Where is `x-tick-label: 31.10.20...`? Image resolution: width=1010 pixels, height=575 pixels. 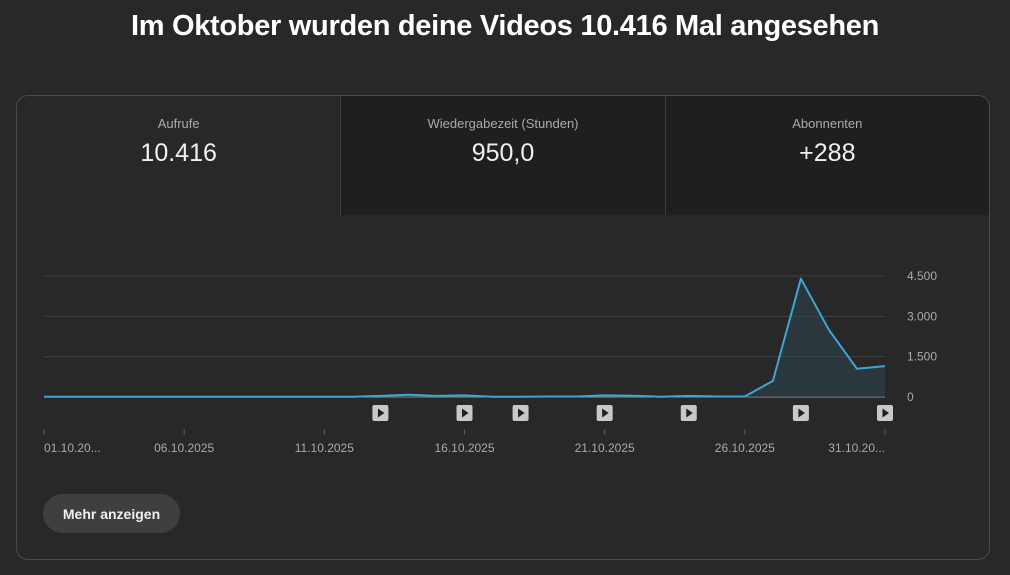
x-tick-label: 31.10.20... is located at coordinates (856, 448).